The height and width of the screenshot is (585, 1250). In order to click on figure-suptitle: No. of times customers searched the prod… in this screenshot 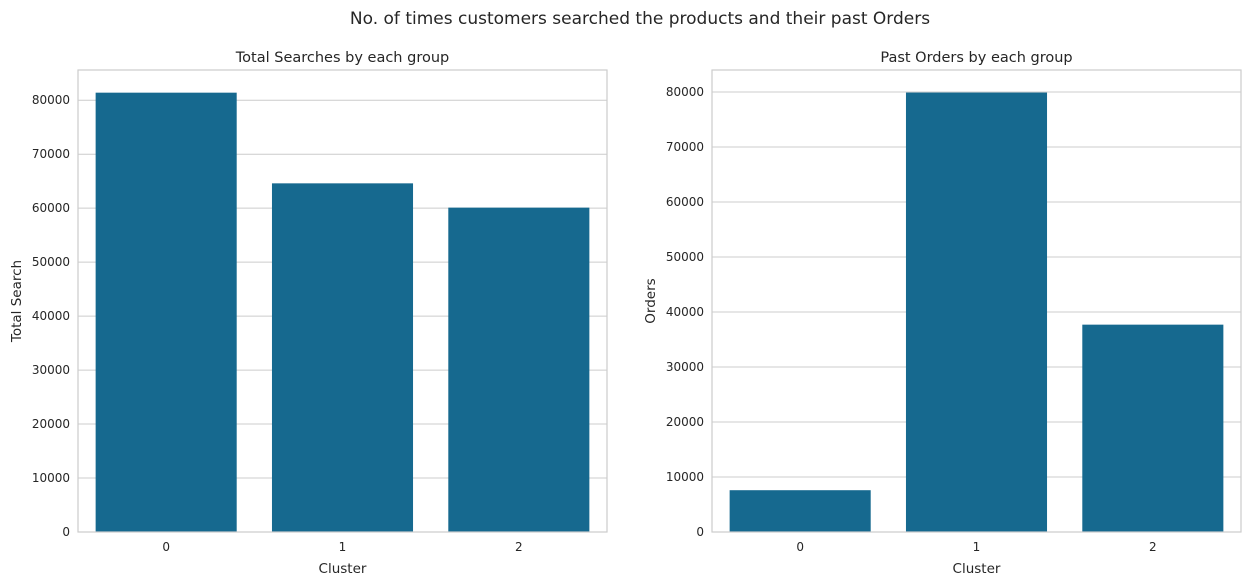, I will do `click(640, 19)`.